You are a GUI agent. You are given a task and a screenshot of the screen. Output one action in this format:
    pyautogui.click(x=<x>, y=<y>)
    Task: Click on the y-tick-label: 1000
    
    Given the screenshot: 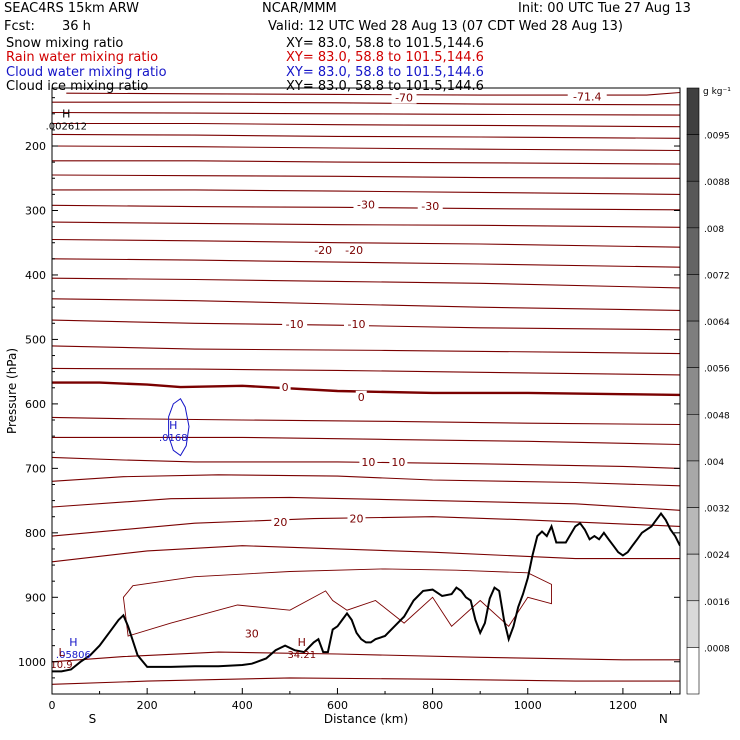 What is the action you would take?
    pyautogui.click(x=32, y=662)
    